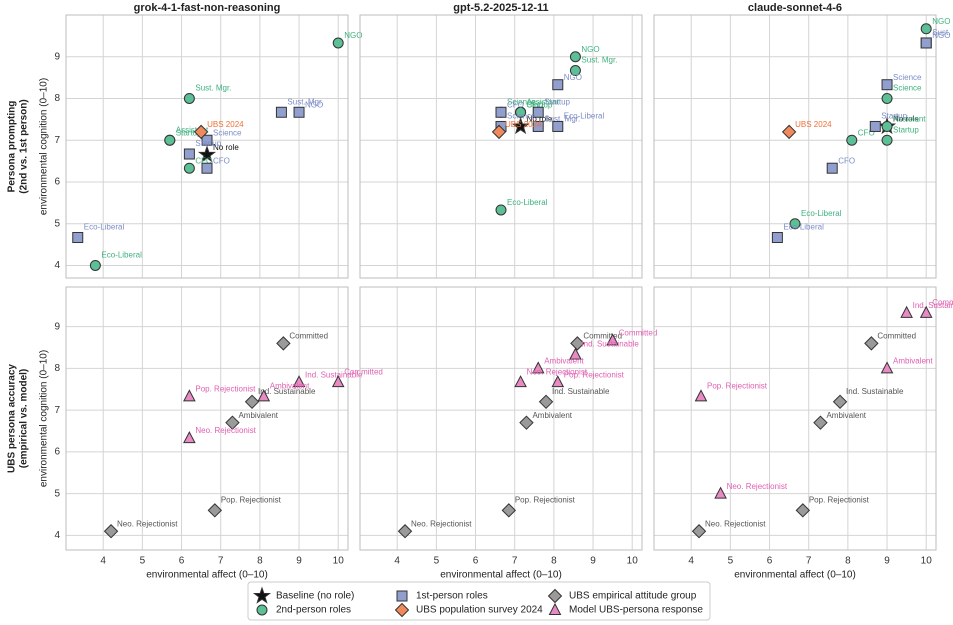 The width and height of the screenshot is (953, 625). What do you see at coordinates (207, 8) in the screenshot?
I see `panel-title: grok-4-1-fast-non-reasoning` at bounding box center [207, 8].